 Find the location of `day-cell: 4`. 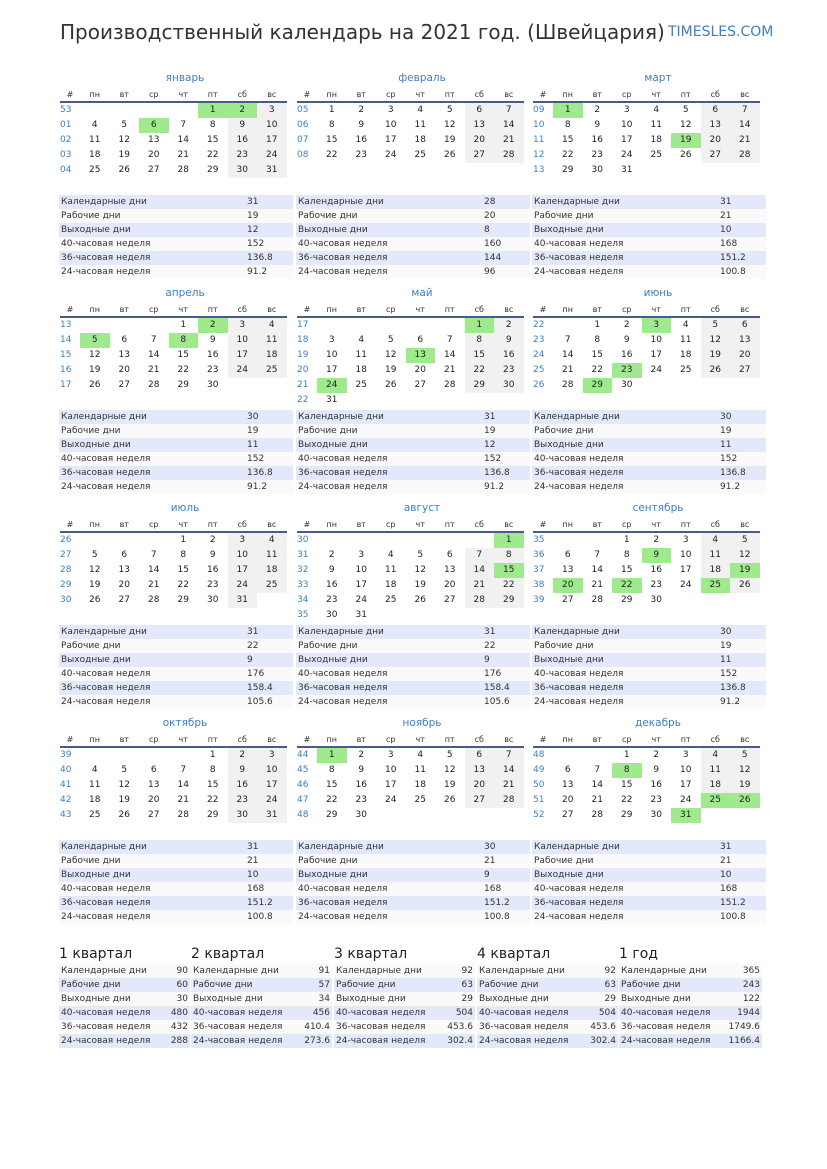

day-cell: 4 is located at coordinates (94, 125).